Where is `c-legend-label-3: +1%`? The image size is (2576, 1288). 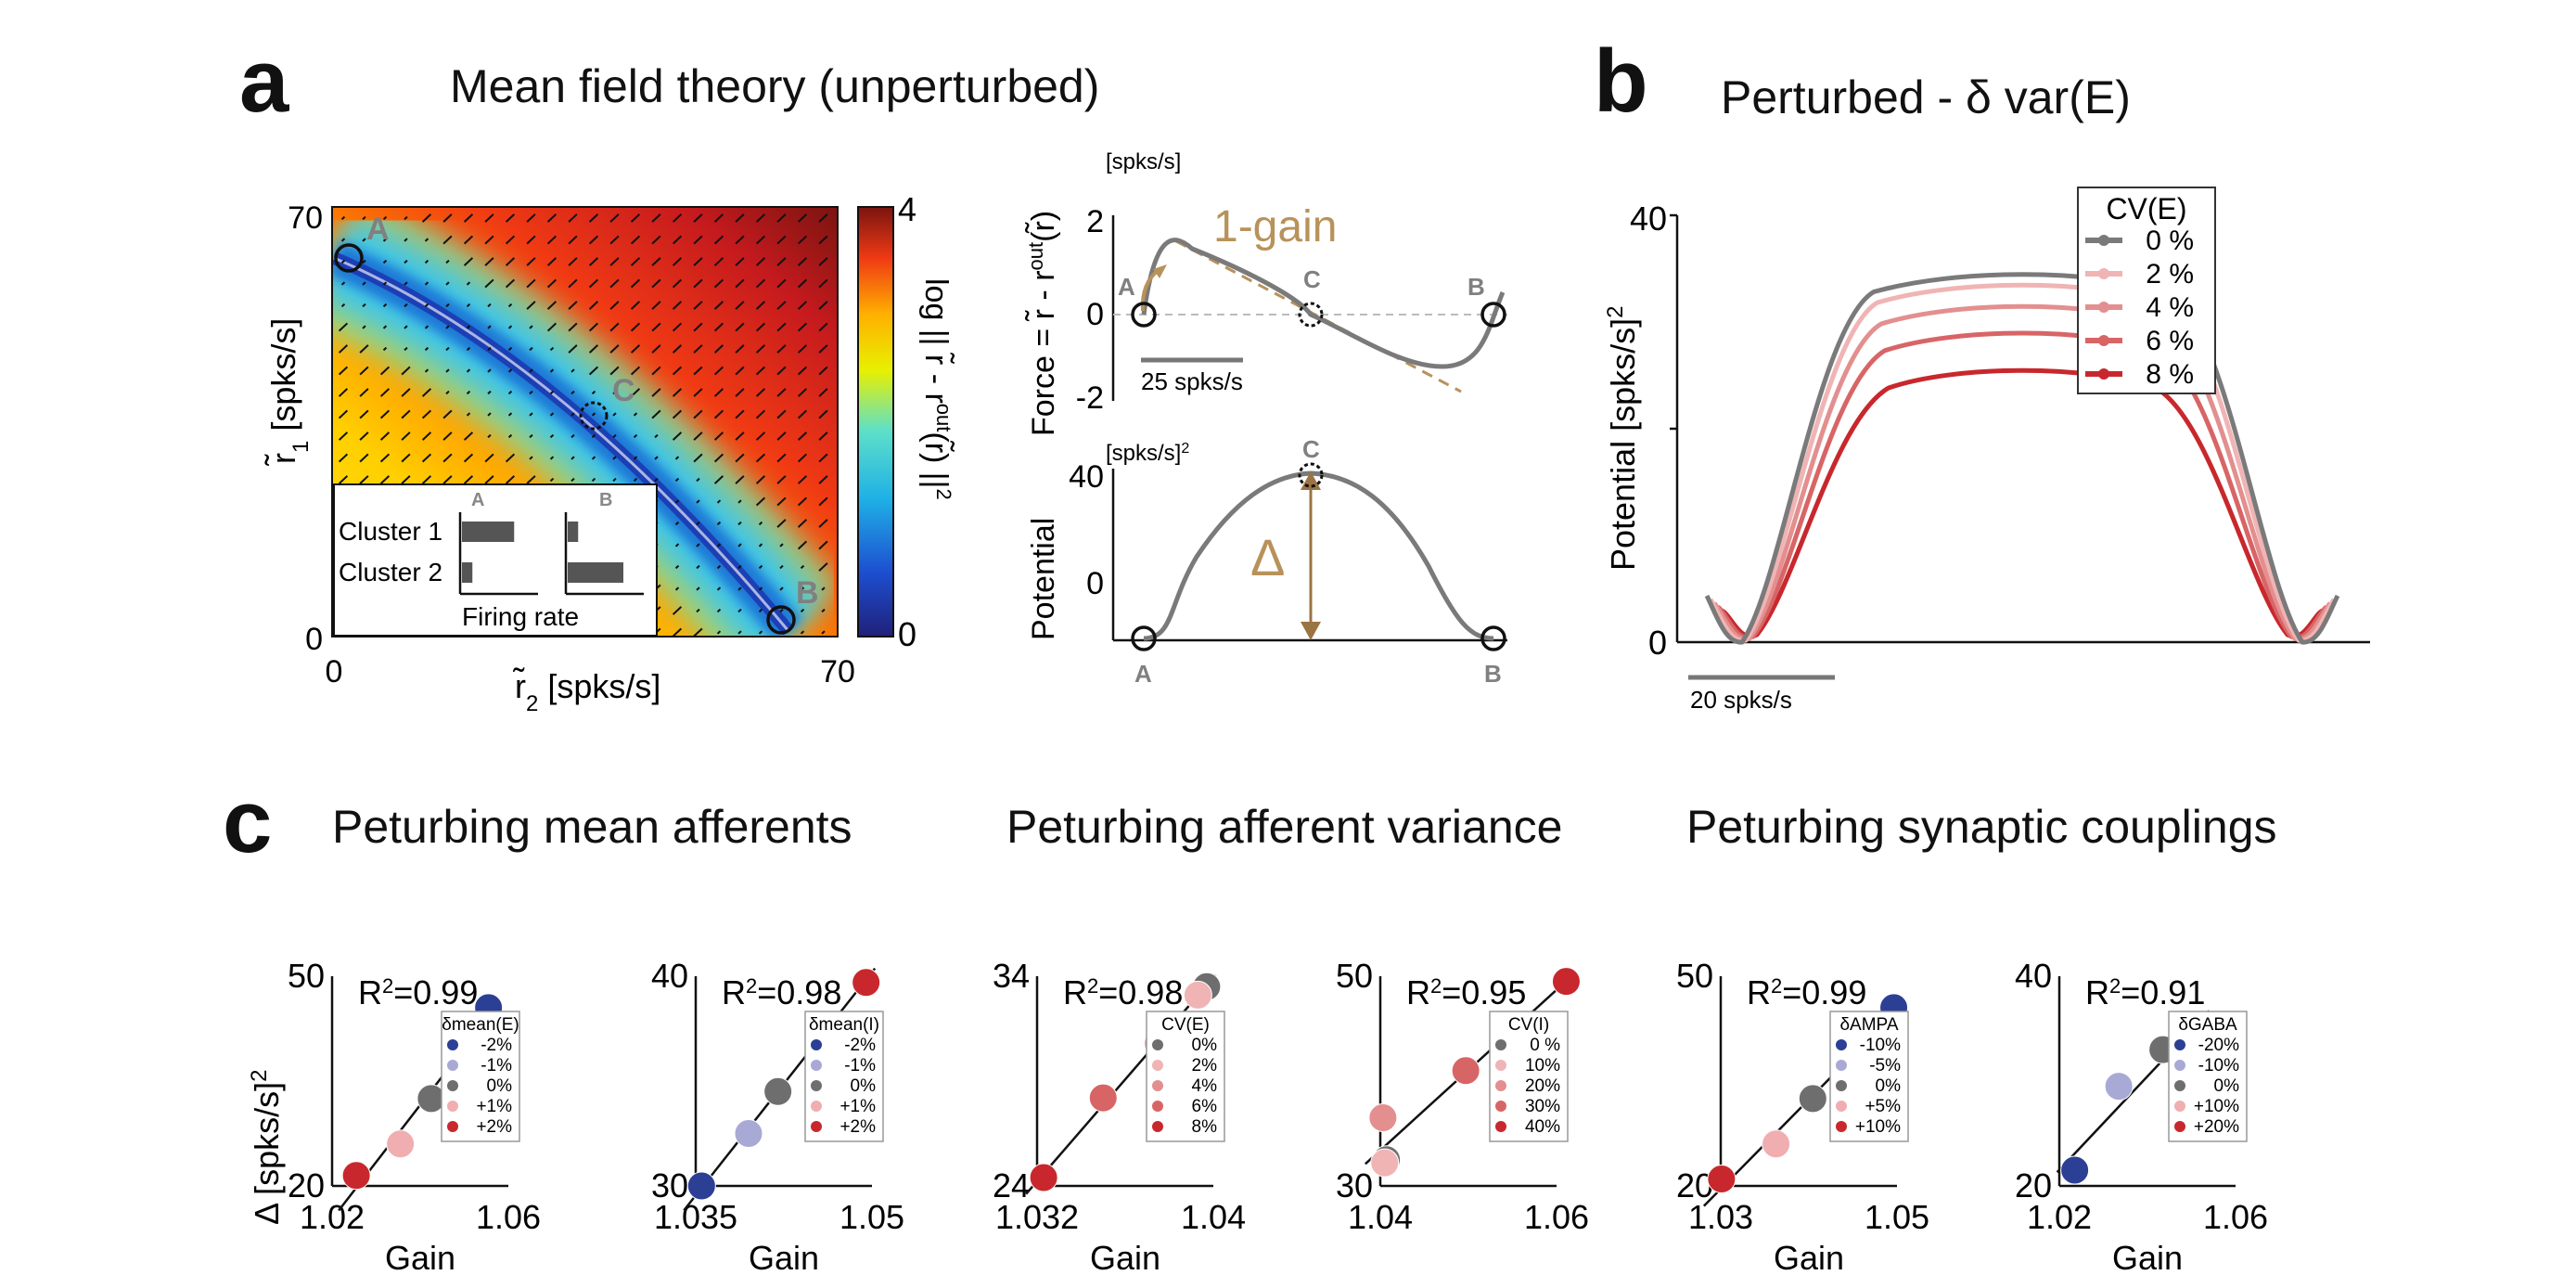 c-legend-label-3: +1% is located at coordinates (857, 1107).